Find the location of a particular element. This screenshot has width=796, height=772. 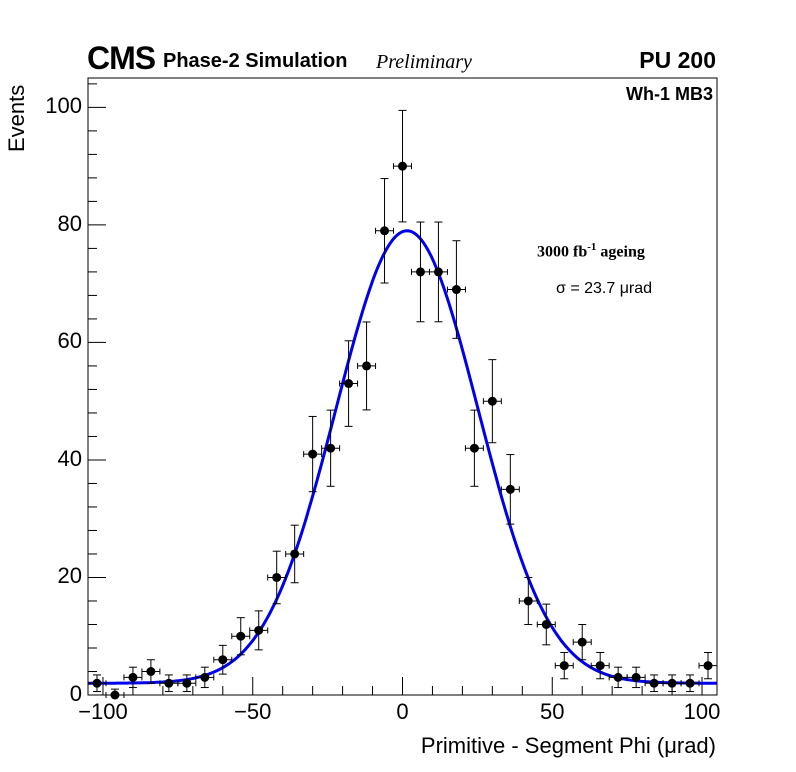

pileup-label: PU 200 is located at coordinates (677, 60).